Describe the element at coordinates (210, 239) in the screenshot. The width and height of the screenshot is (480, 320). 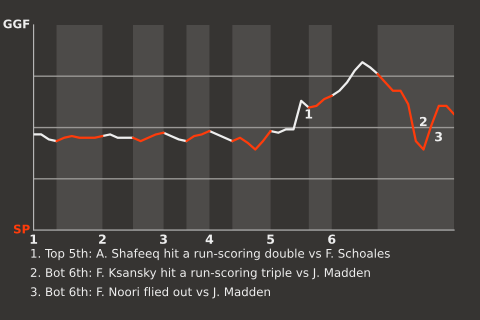
I see `x-tick-label: 4` at that location.